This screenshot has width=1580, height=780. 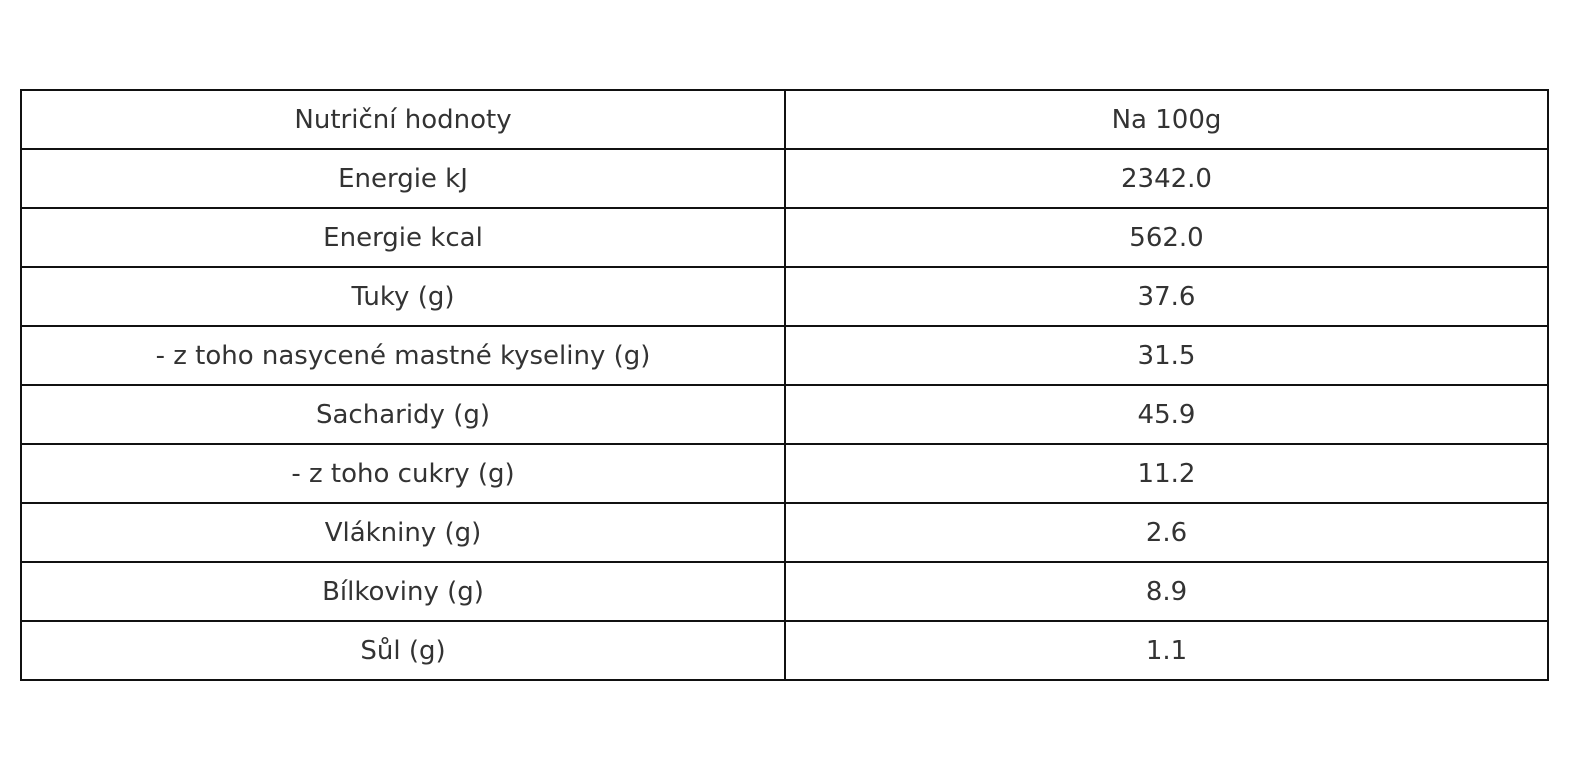 I want to click on table-row: Sacharidy (g) 45.9, so click(x=784, y=414).